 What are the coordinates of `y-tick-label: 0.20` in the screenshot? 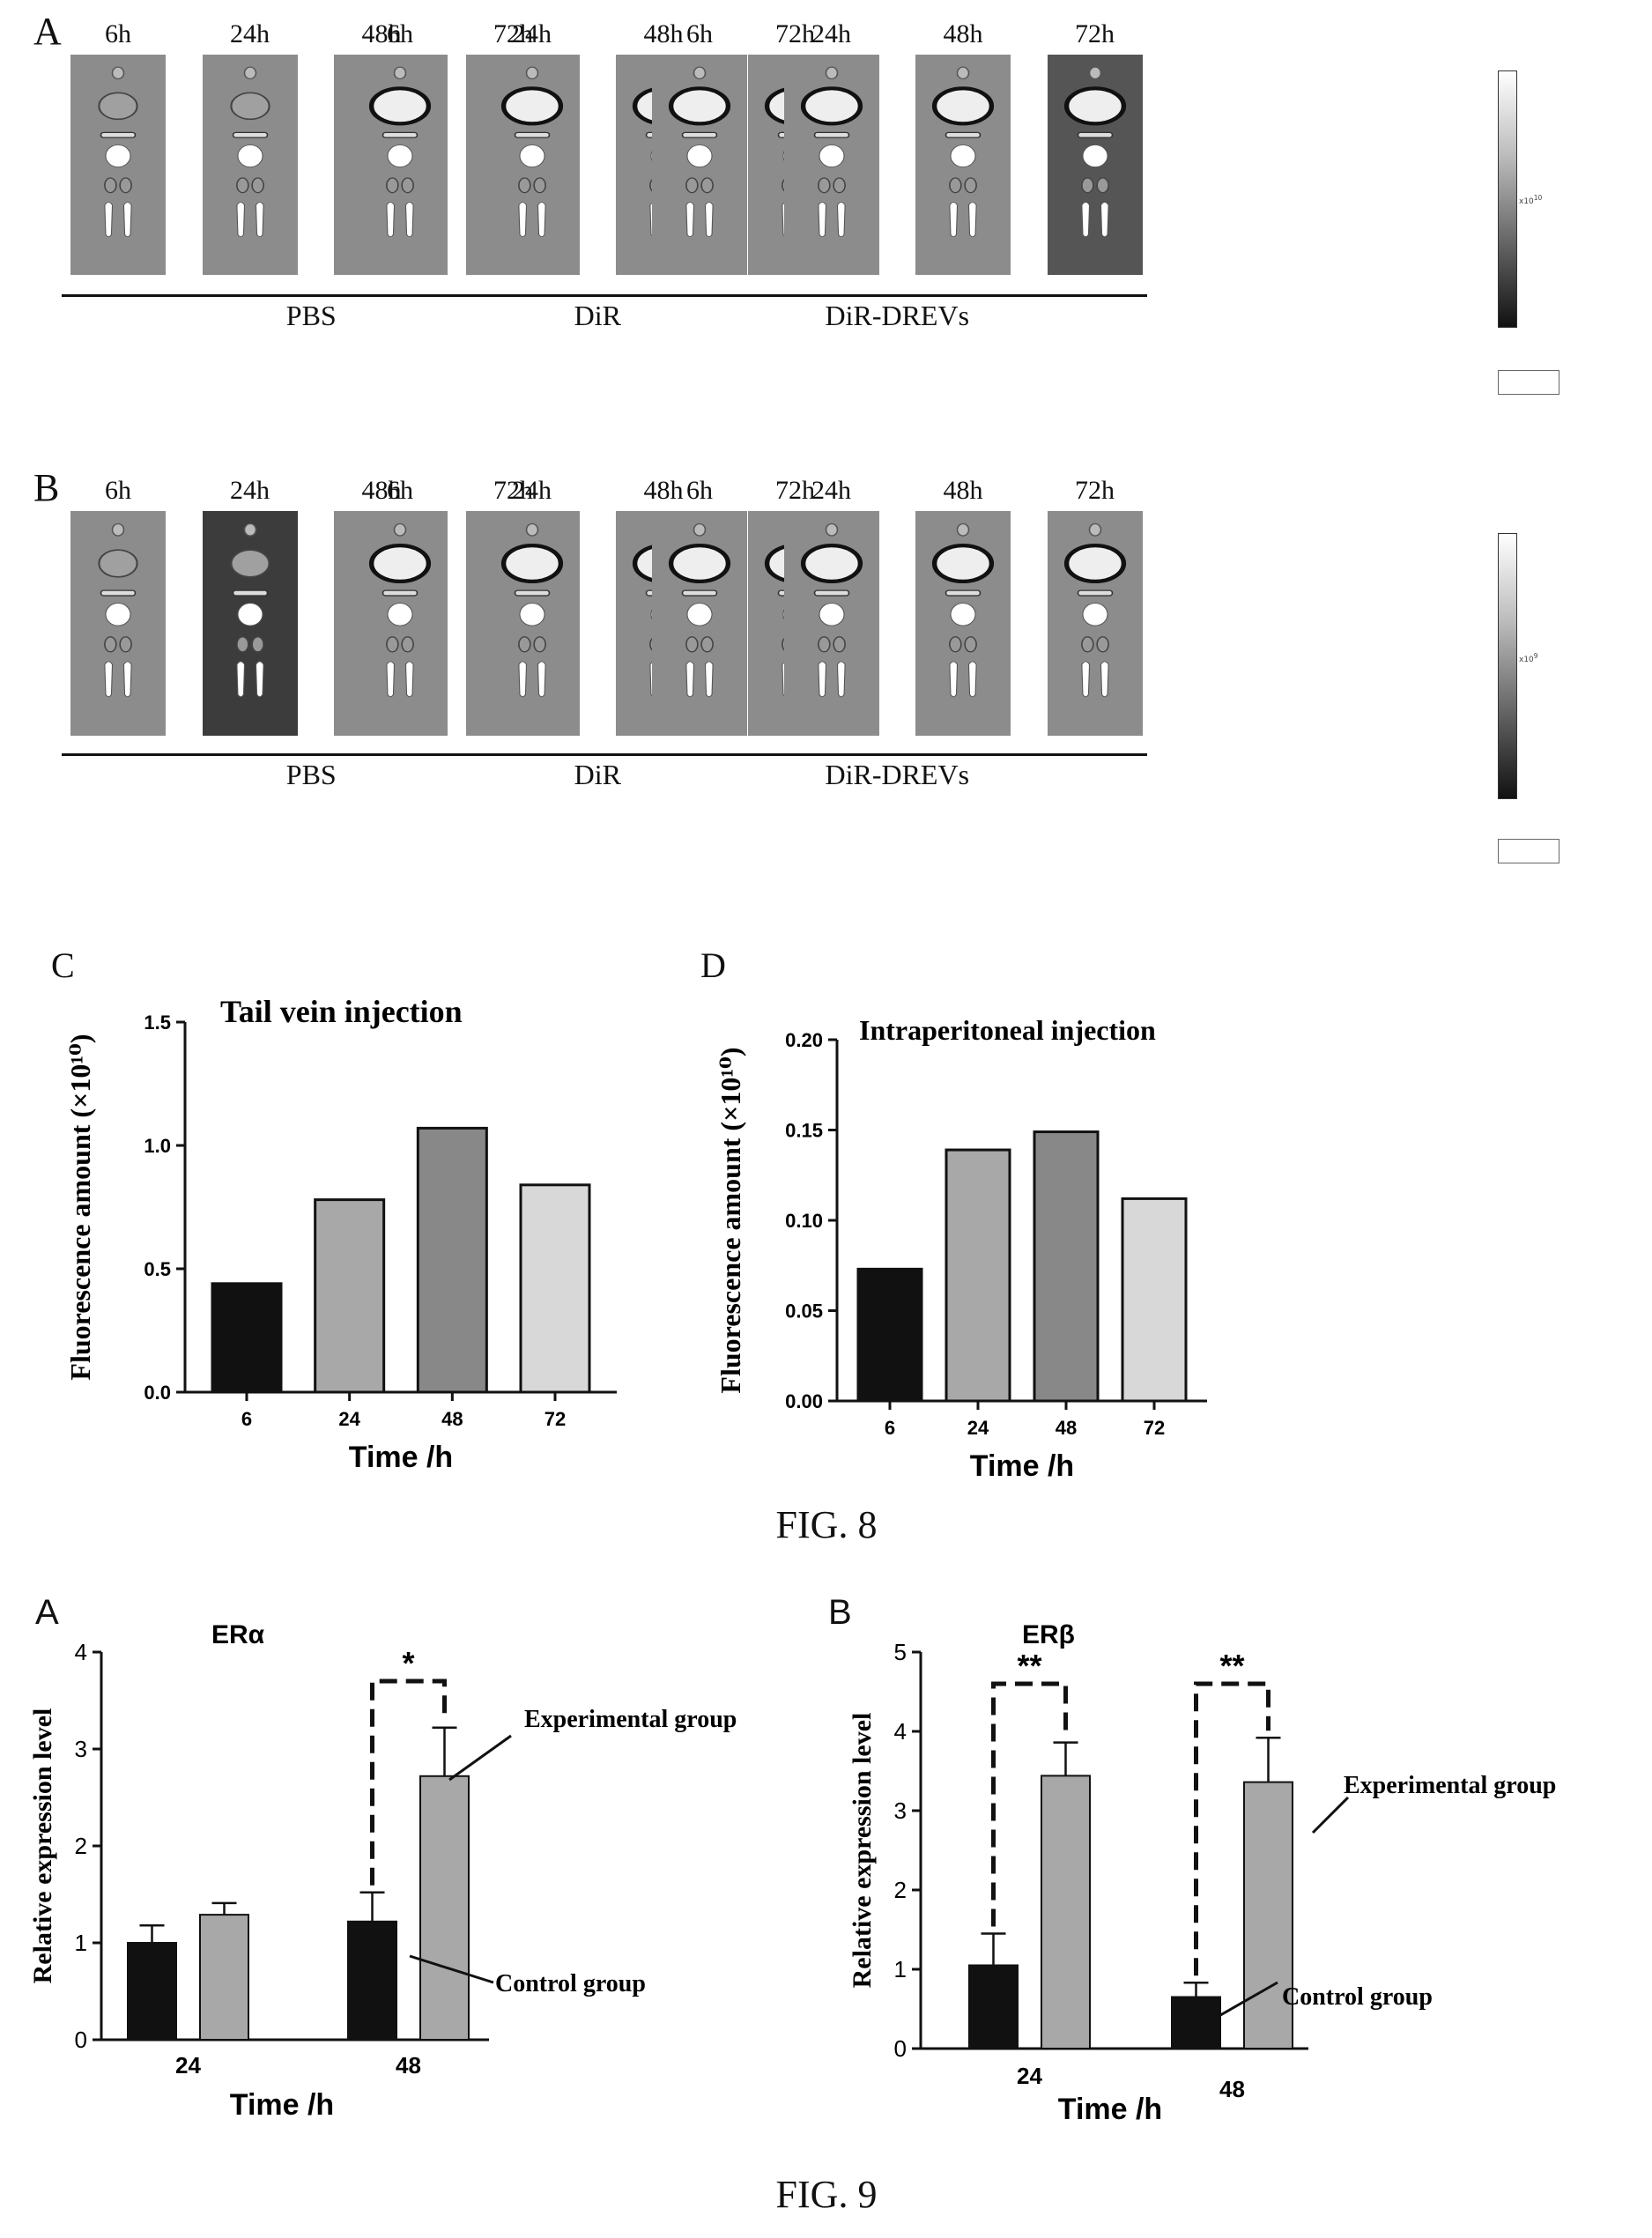 It's located at (804, 1040).